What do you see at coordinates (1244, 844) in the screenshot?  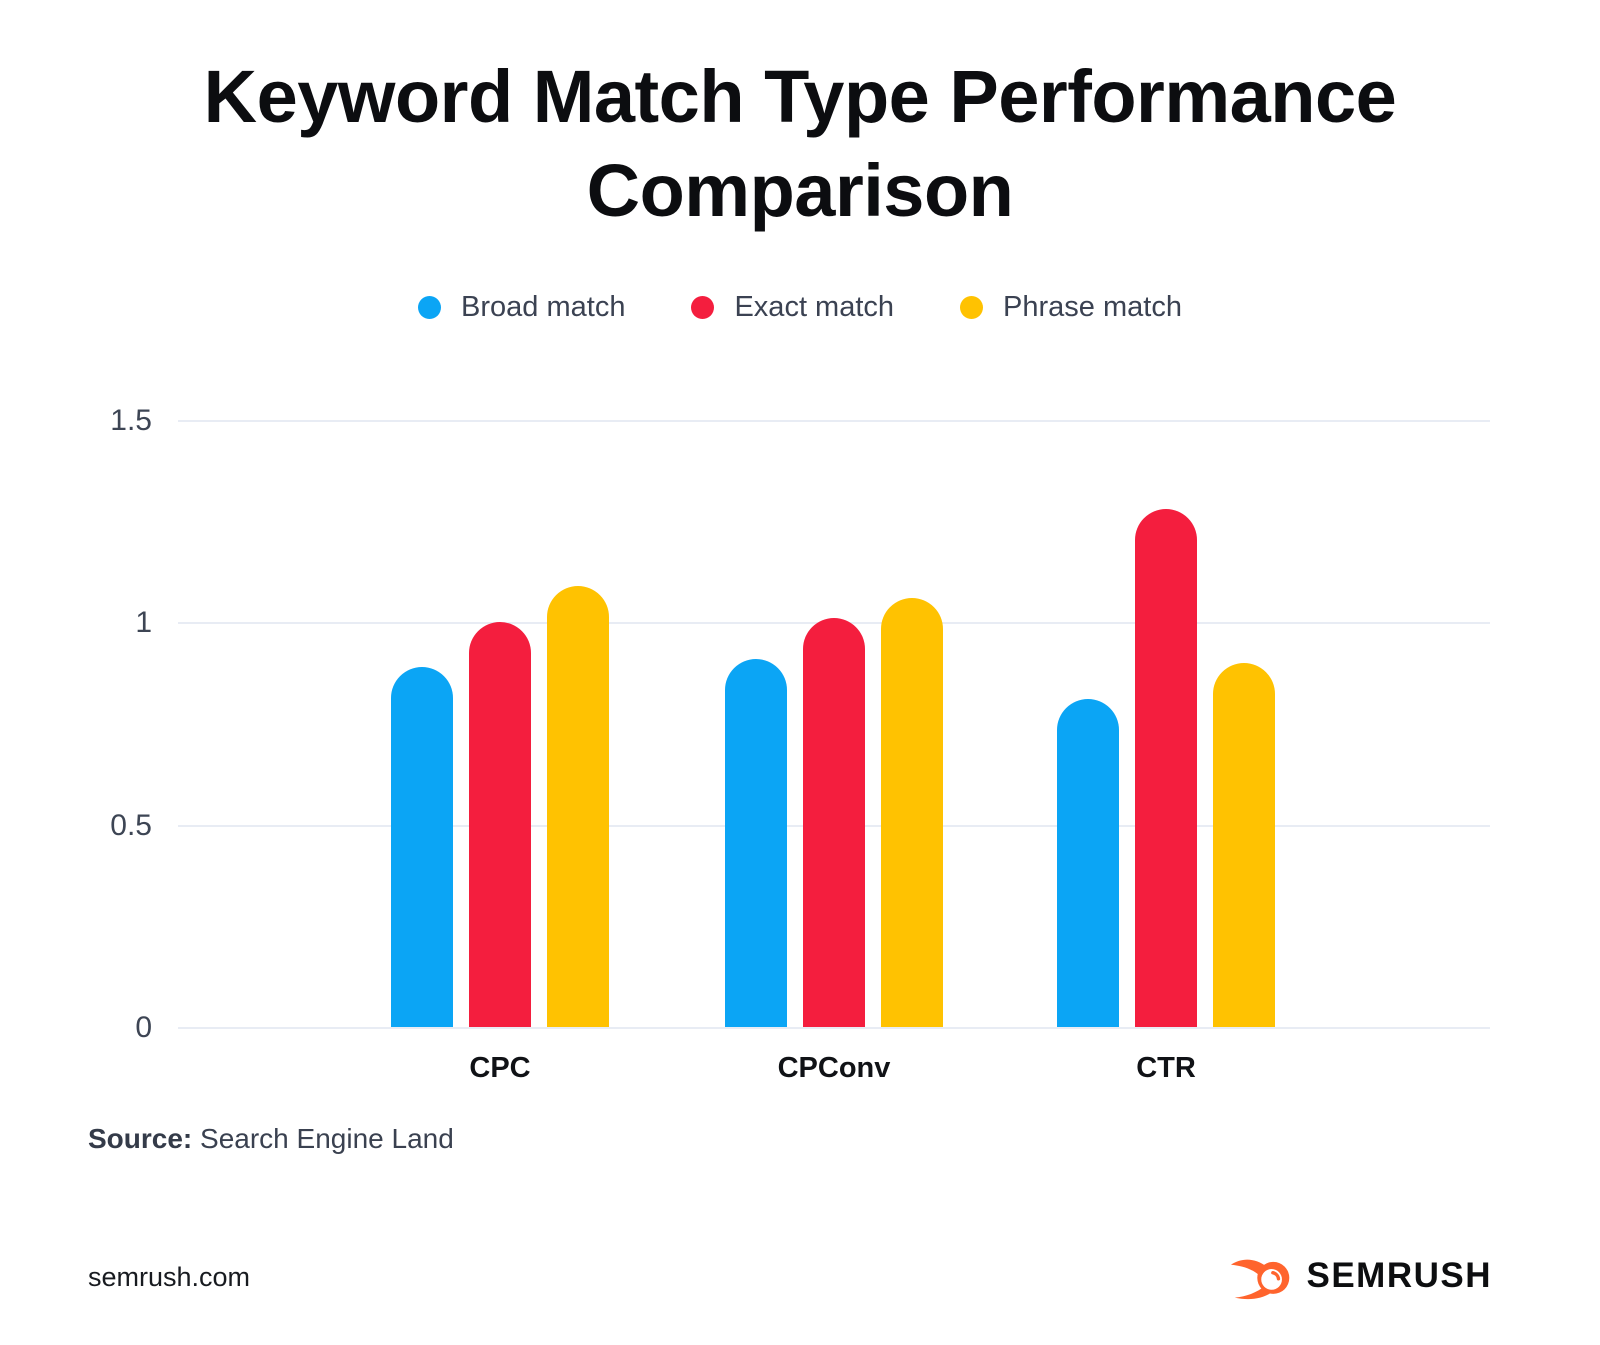 I see `bar-phrase-match-ctr` at bounding box center [1244, 844].